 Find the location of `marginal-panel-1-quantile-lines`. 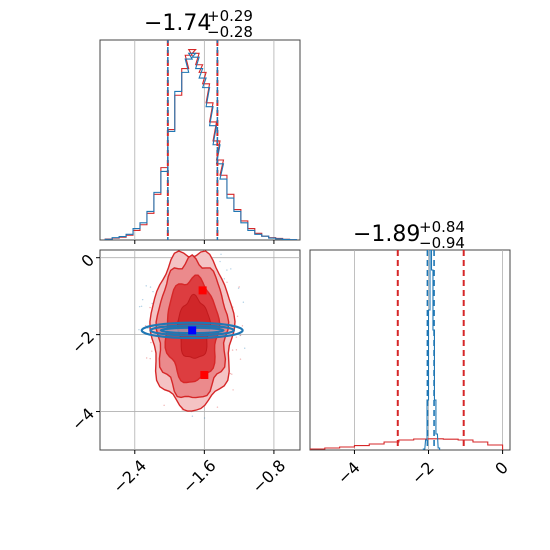

marginal-panel-1-quantile-lines is located at coordinates (192, 140).